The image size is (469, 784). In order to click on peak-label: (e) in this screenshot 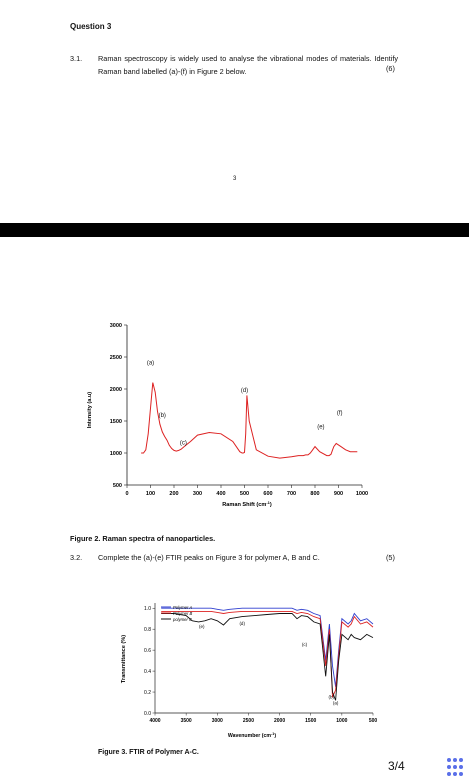, I will do `click(202, 626)`.